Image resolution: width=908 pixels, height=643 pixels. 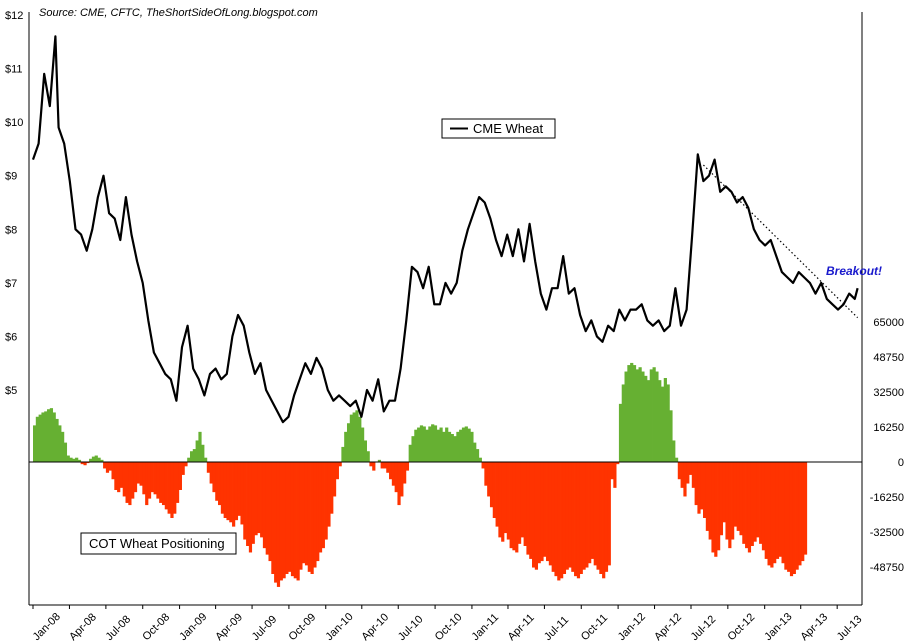 What do you see at coordinates (411, 628) in the screenshot?
I see `x-tick-label: Jul-10` at bounding box center [411, 628].